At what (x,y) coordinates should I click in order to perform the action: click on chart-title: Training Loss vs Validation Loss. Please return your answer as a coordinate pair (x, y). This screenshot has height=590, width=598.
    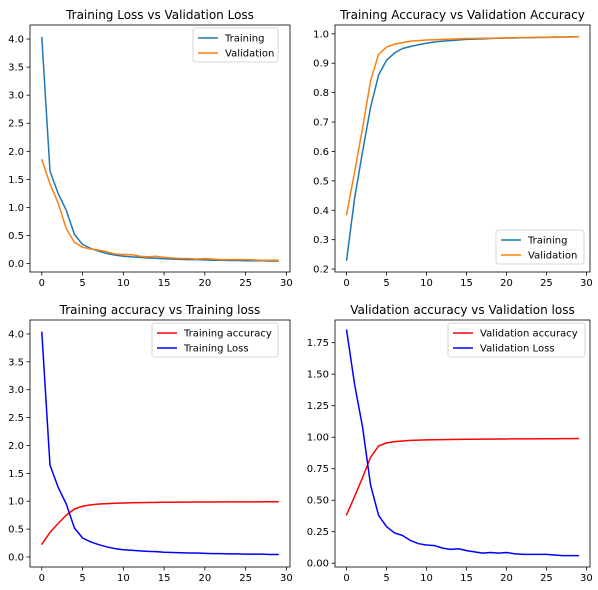
    Looking at the image, I should click on (159, 15).